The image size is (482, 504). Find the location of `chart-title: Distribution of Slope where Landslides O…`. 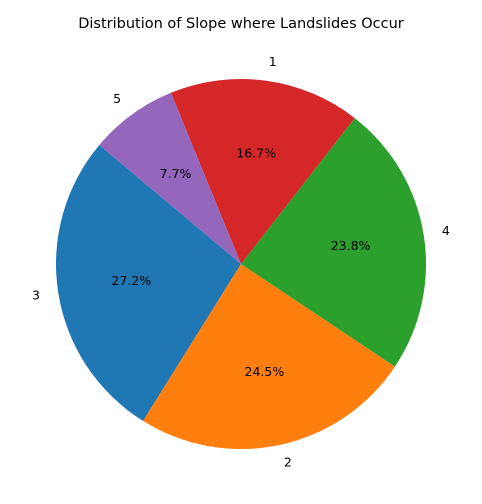

chart-title: Distribution of Slope where Landslides O… is located at coordinates (241, 24).